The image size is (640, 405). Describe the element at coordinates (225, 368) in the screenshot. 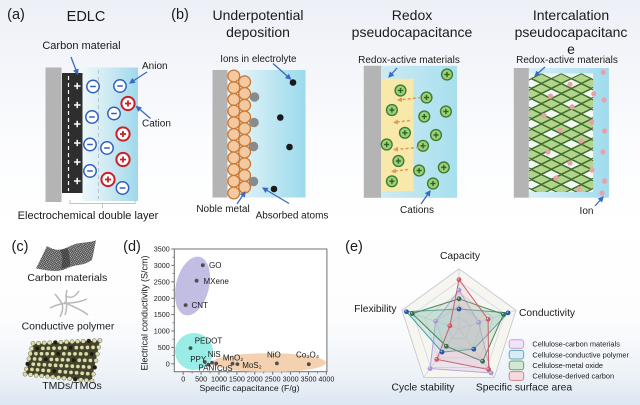

I see `svg-text: CuS` at that location.